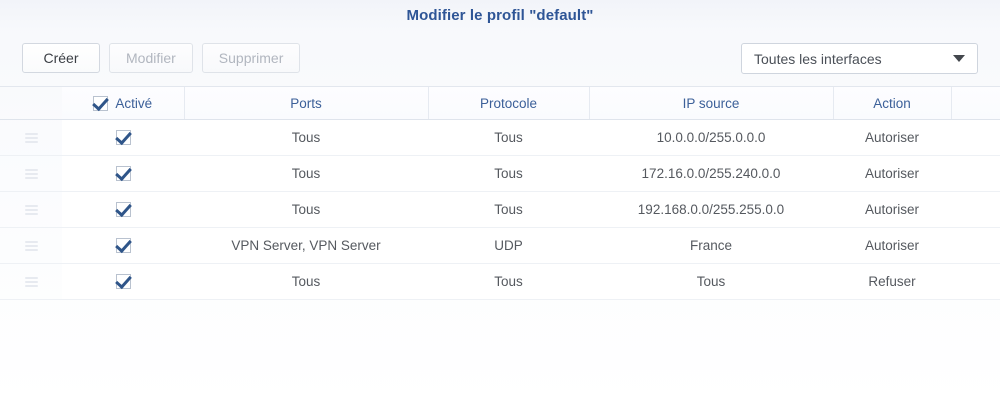 The height and width of the screenshot is (406, 1000). What do you see at coordinates (509, 103) in the screenshot?
I see `column-header-protocol: Protocole` at bounding box center [509, 103].